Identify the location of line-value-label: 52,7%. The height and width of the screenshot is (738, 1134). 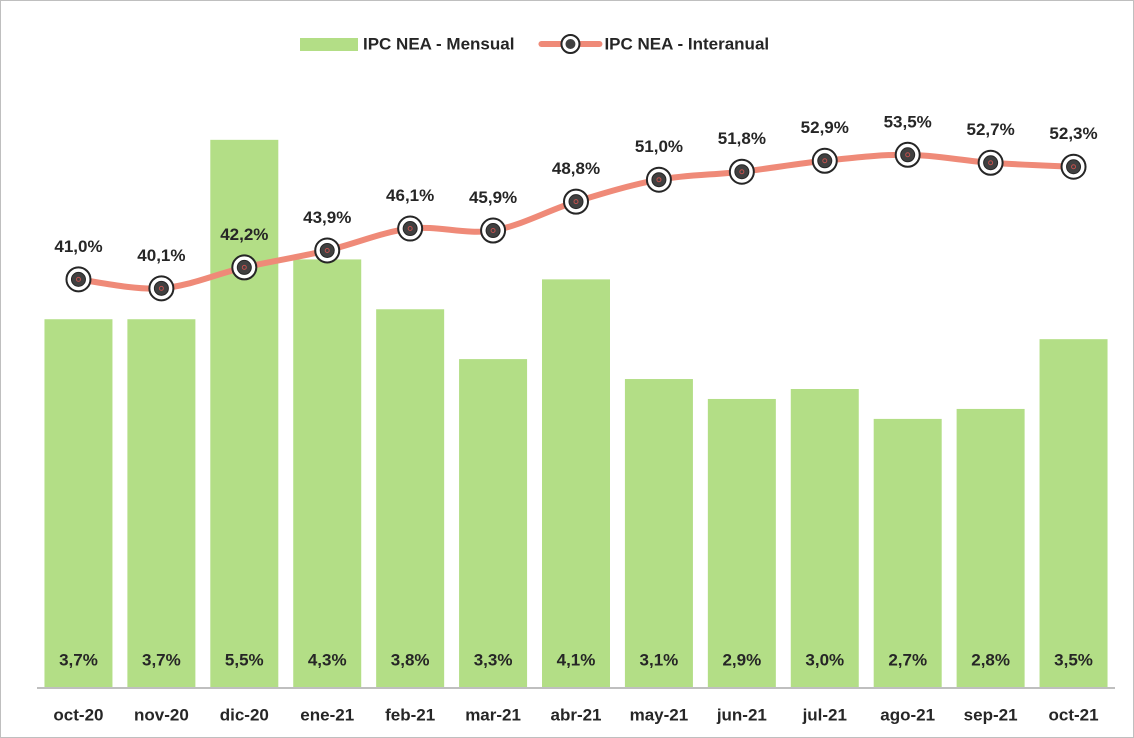
(991, 129).